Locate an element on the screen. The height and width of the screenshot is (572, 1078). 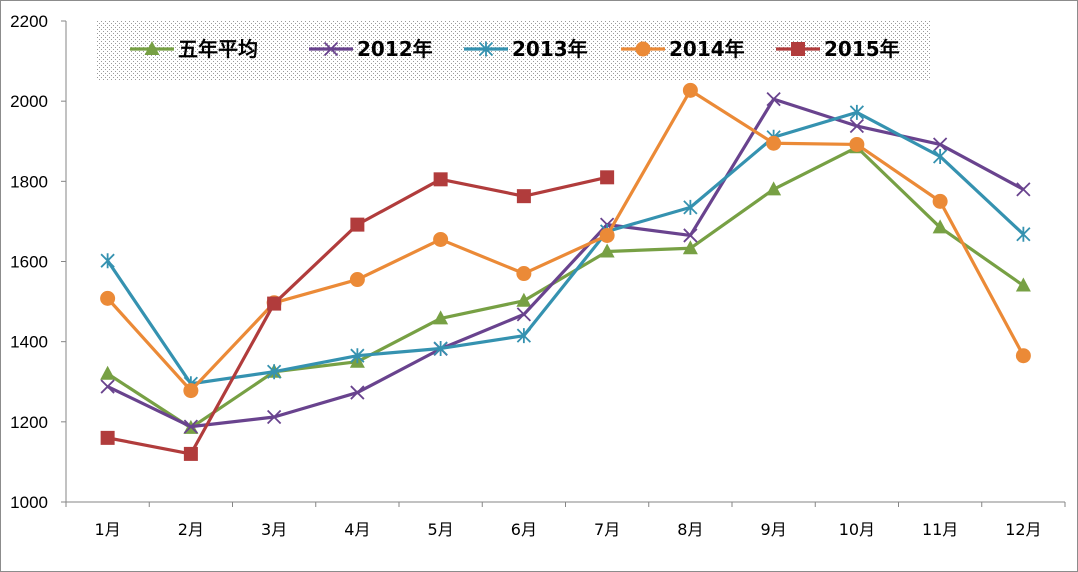
legend-entry: 五年平均 is located at coordinates (194, 49).